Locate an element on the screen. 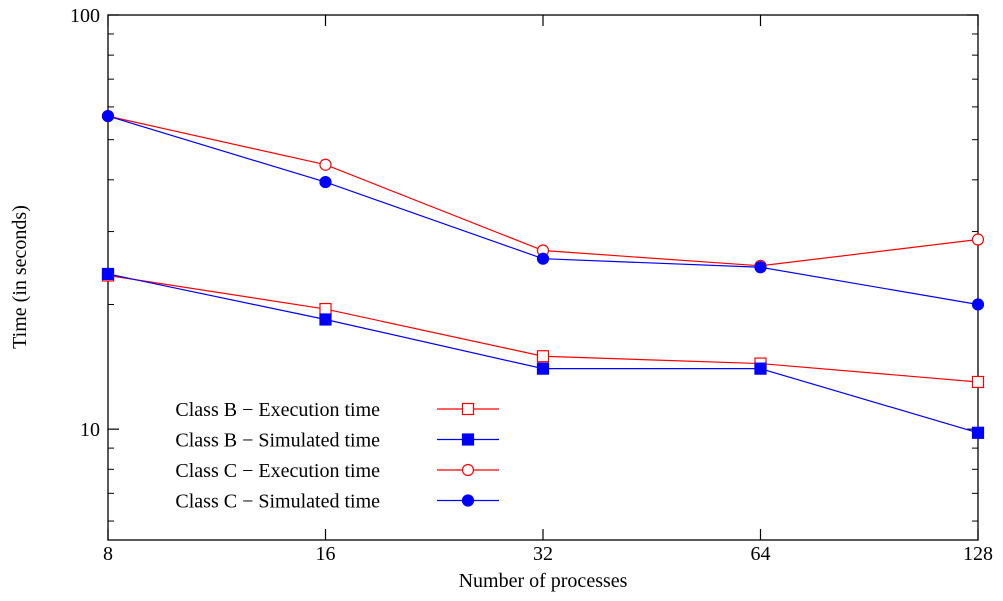  x-tick-label: 16 is located at coordinates (326, 554).